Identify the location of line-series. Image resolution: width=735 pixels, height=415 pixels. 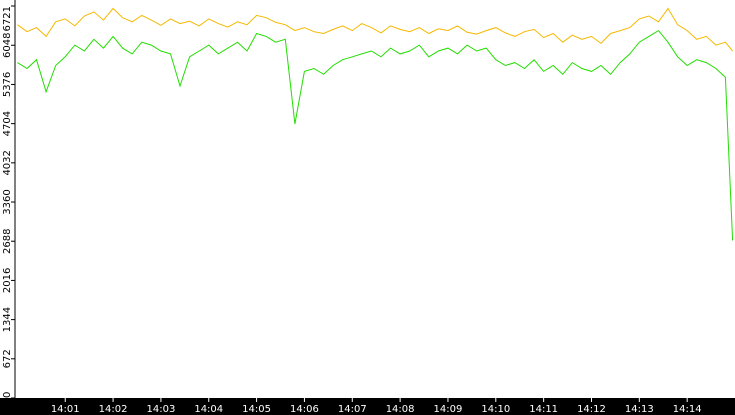
(375, 29).